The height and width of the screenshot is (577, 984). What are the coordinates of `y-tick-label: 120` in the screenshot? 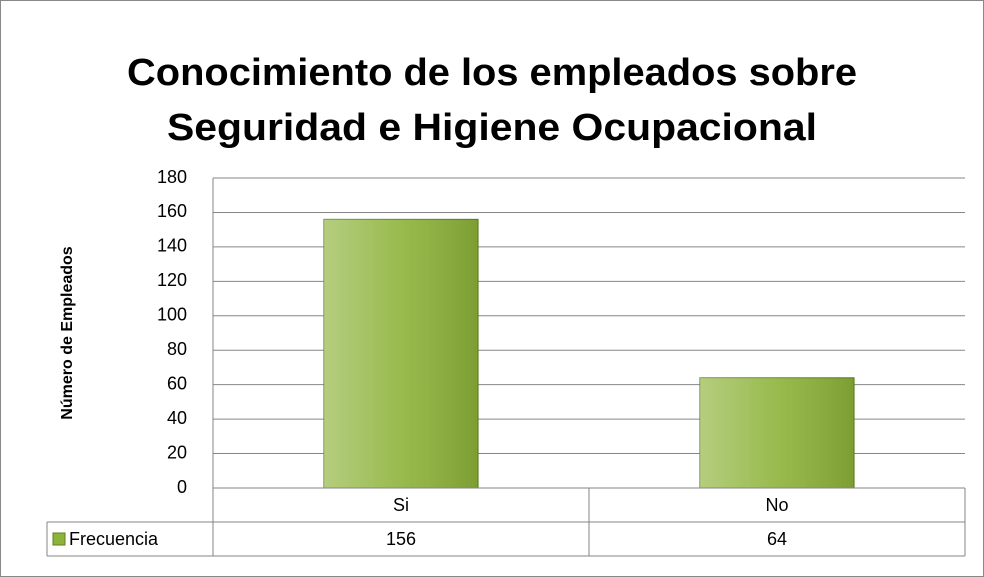 It's located at (172, 280).